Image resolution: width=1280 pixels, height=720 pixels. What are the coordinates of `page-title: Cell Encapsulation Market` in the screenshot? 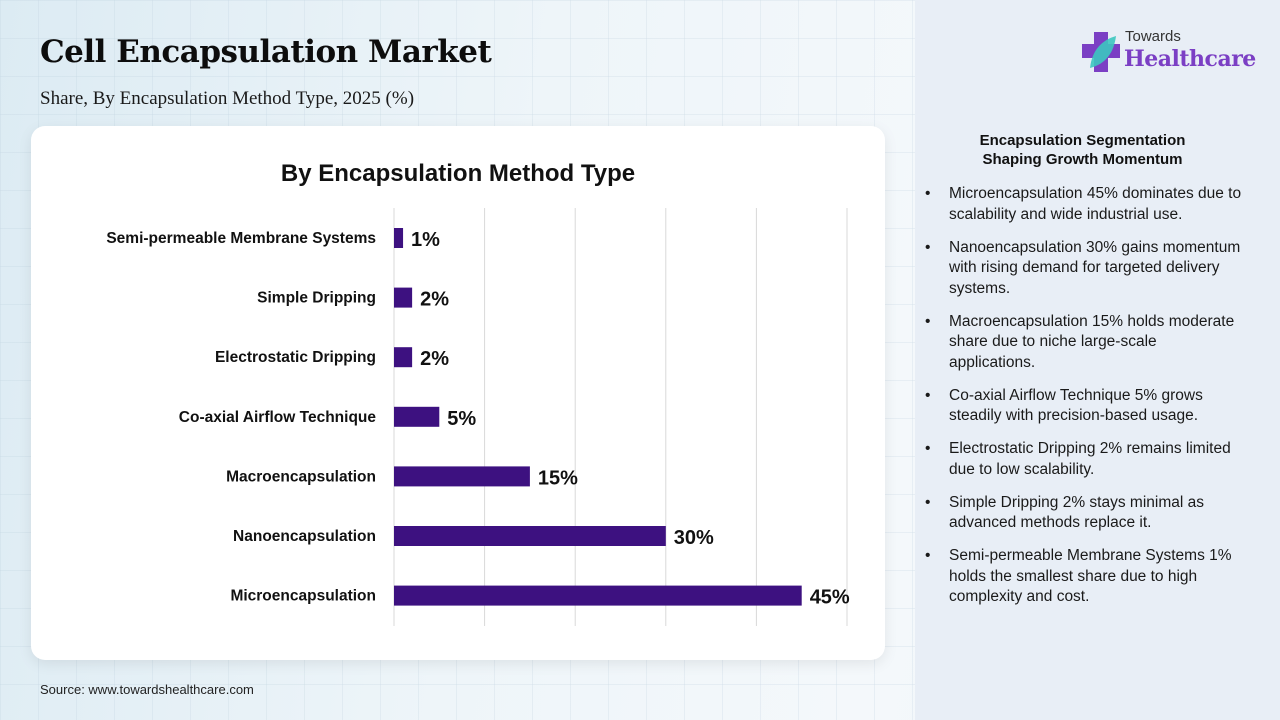 It's located at (266, 52).